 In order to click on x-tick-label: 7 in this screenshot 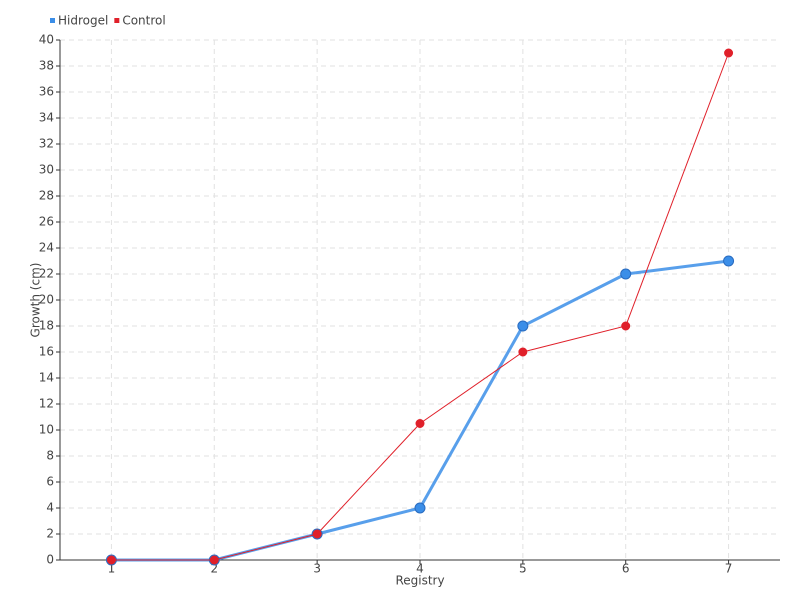, I will do `click(729, 569)`.